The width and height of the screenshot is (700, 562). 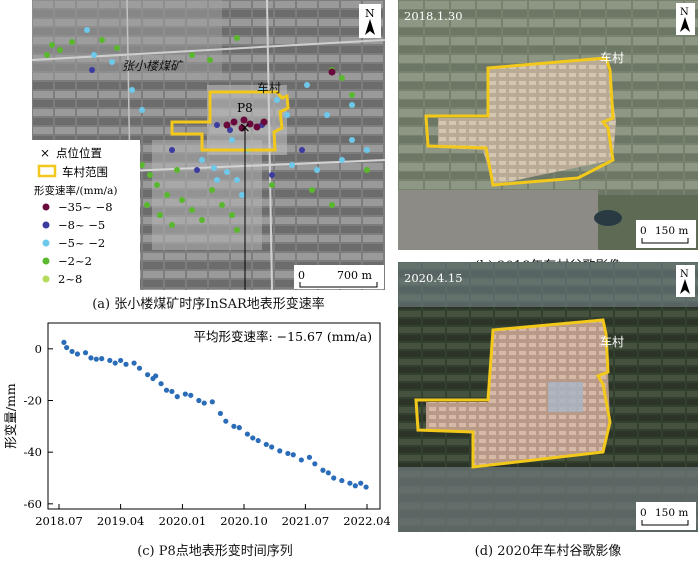 I want to click on legend-classes: −35~ −8 −8~ −5 −5~ −2 −2~2 2~8, so click(x=77, y=243).